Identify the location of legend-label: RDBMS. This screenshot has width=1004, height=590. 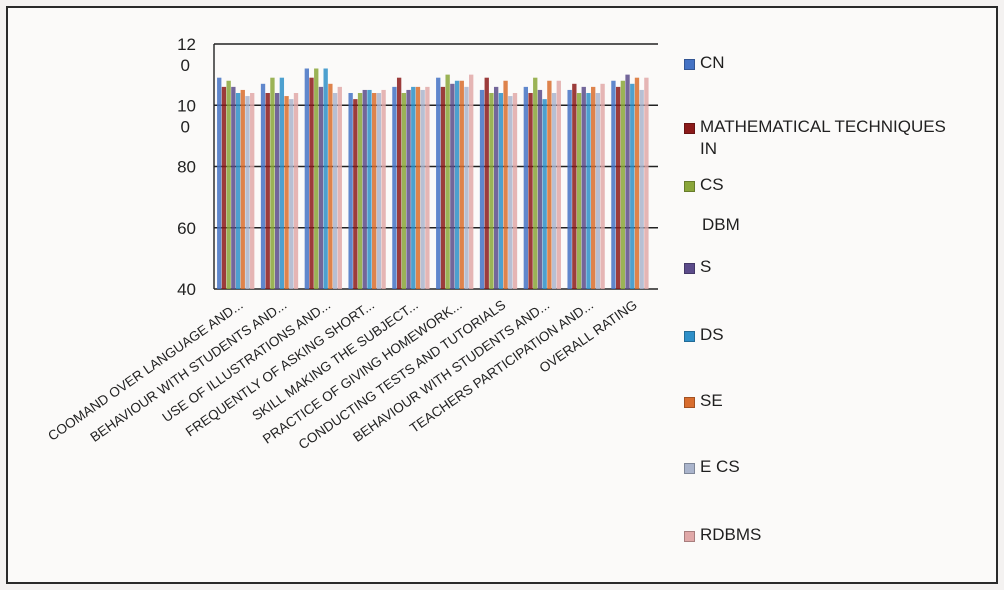
(731, 534).